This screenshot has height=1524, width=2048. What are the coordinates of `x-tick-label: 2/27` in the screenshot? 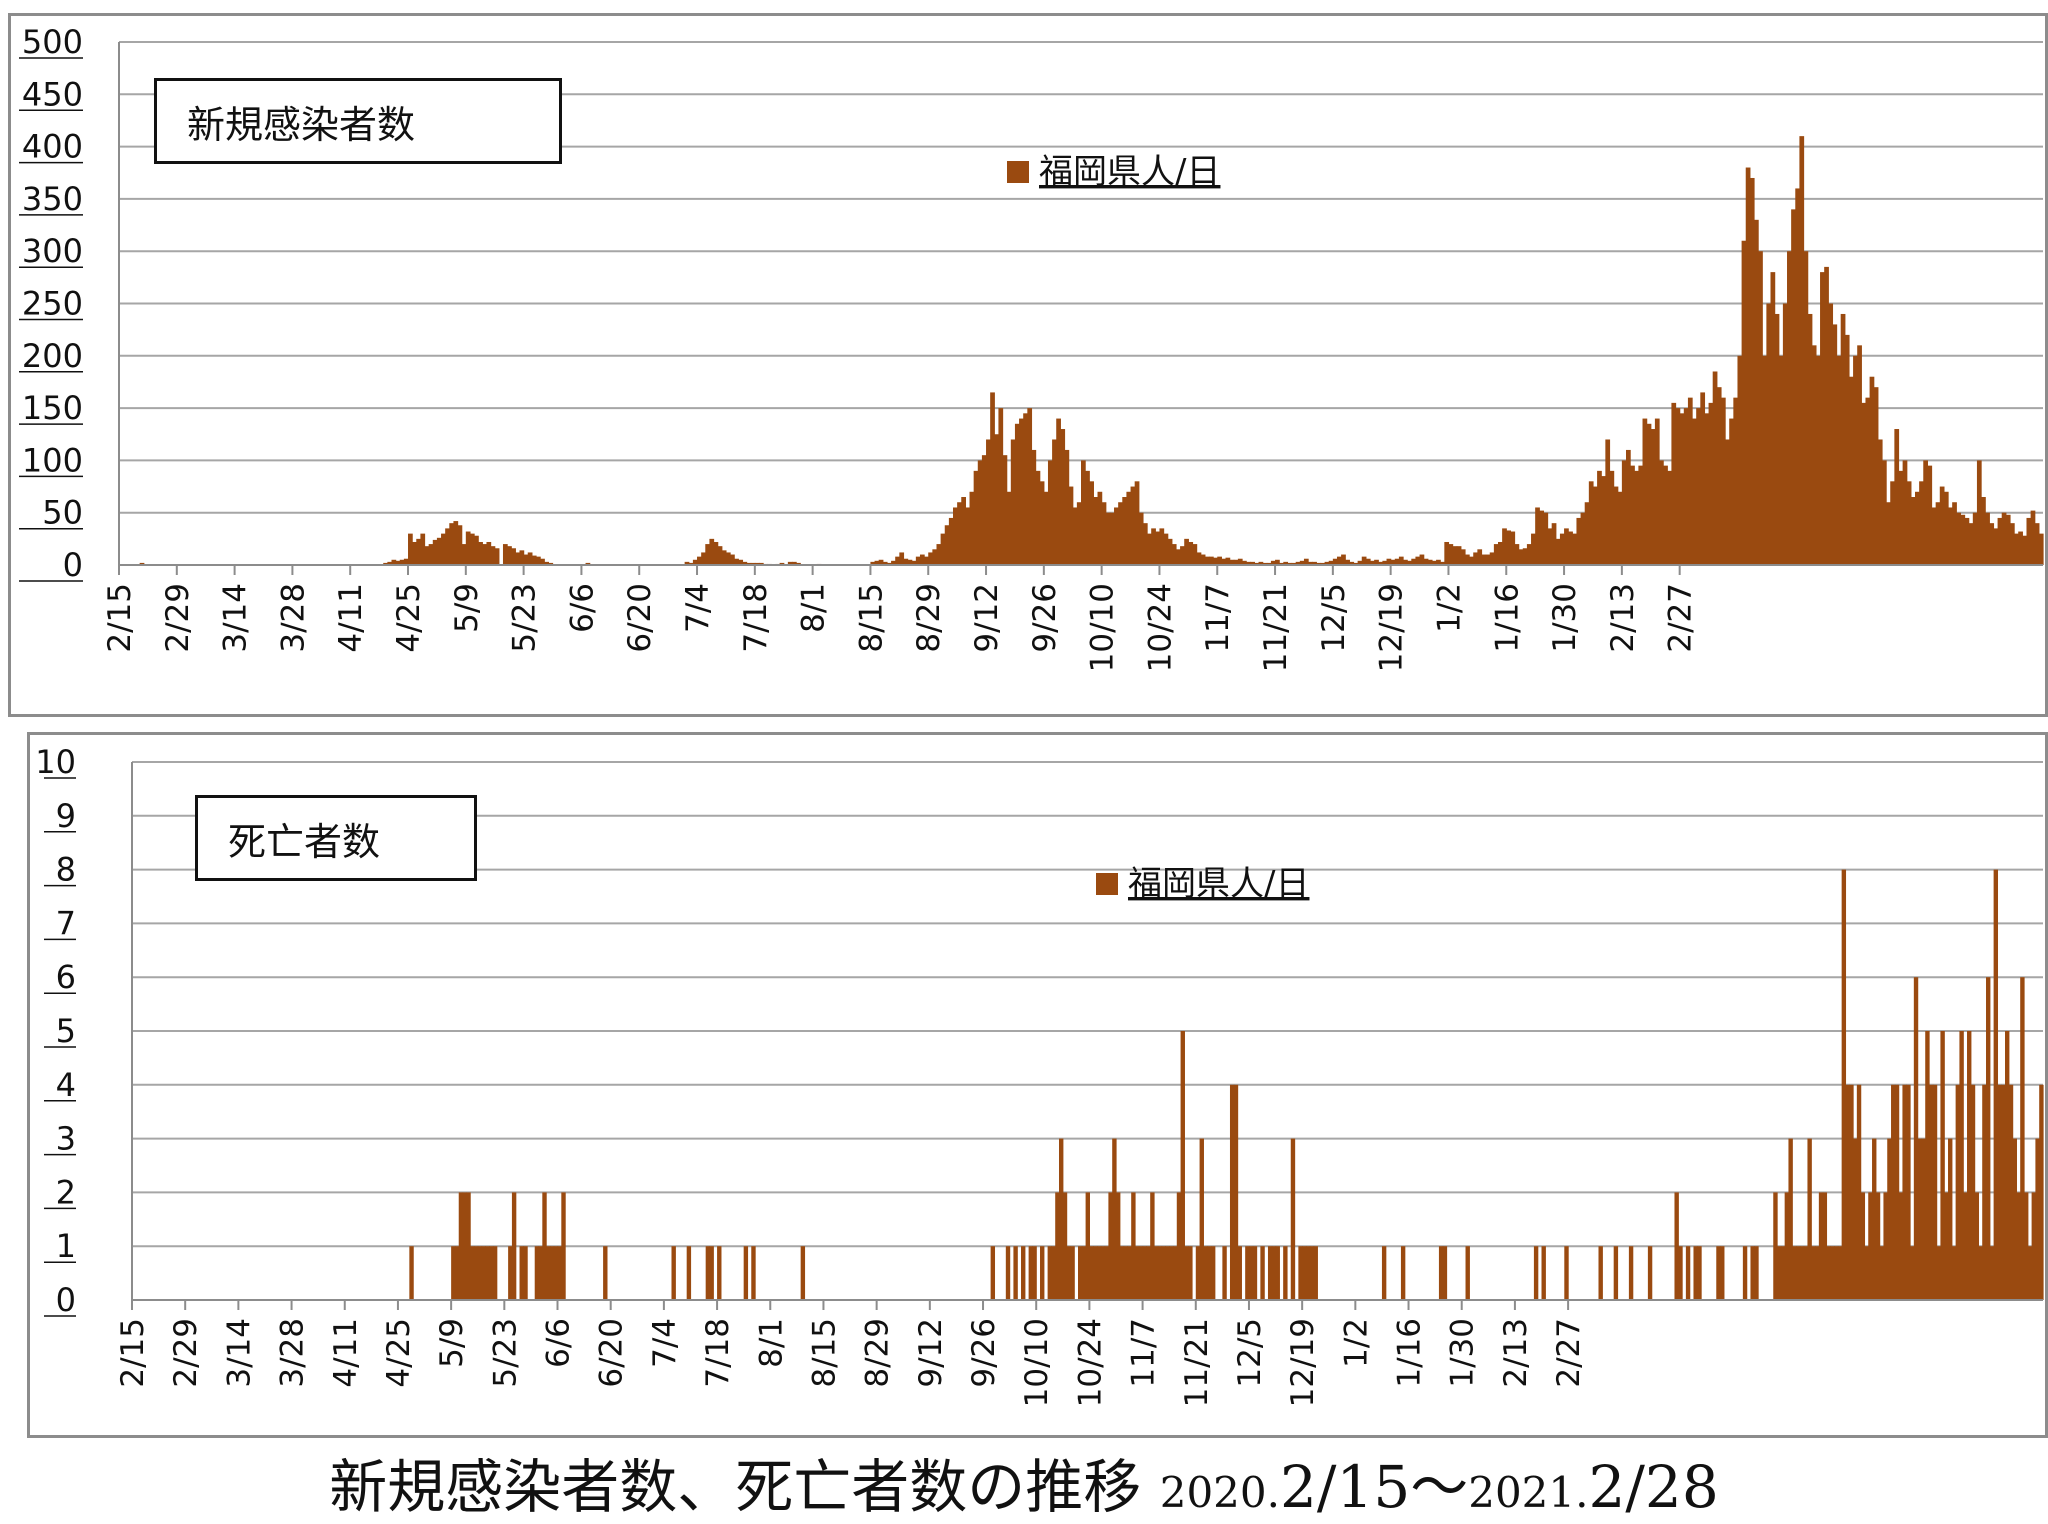 It's located at (1681, 618).